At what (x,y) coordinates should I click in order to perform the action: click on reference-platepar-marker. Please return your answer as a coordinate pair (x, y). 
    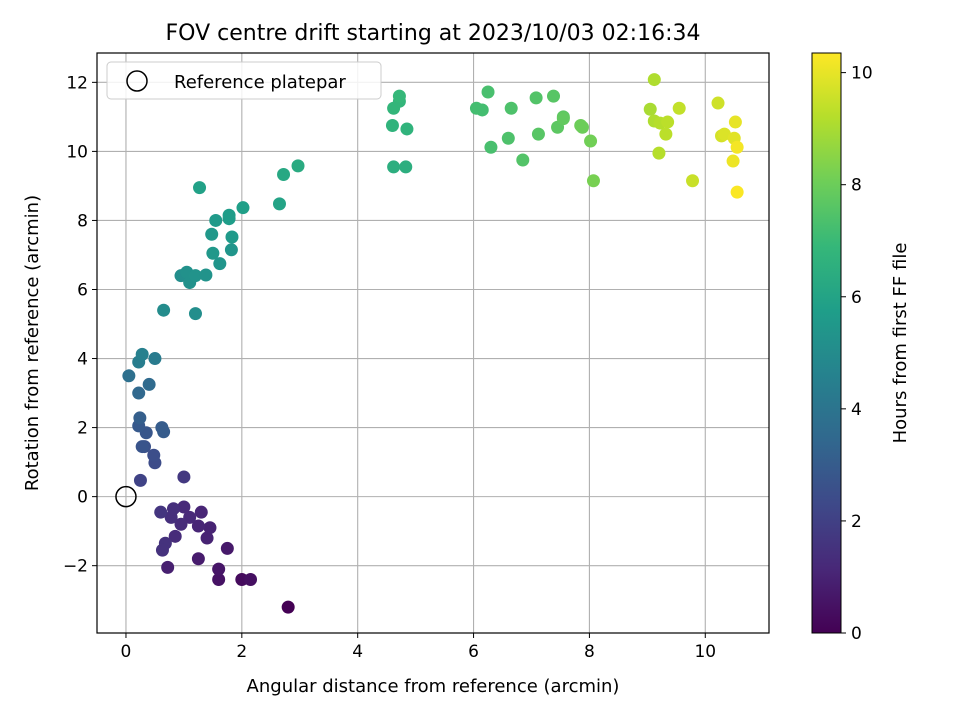
    Looking at the image, I should click on (126, 496).